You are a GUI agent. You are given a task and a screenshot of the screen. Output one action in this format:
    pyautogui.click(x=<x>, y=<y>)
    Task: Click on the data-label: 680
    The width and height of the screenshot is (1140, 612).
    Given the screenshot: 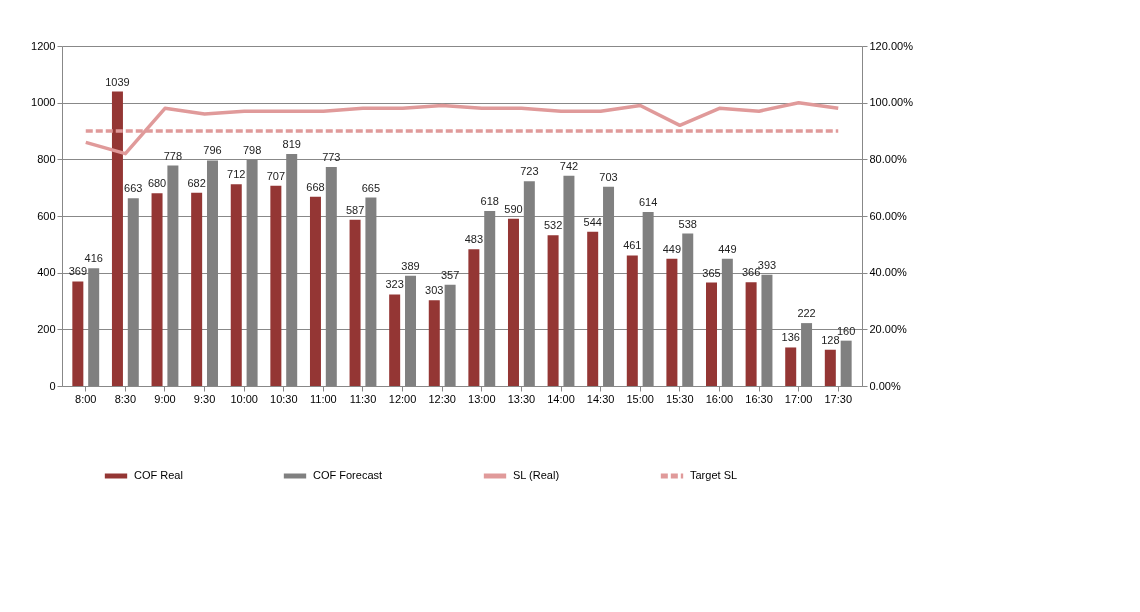 What is the action you would take?
    pyautogui.click(x=157, y=183)
    